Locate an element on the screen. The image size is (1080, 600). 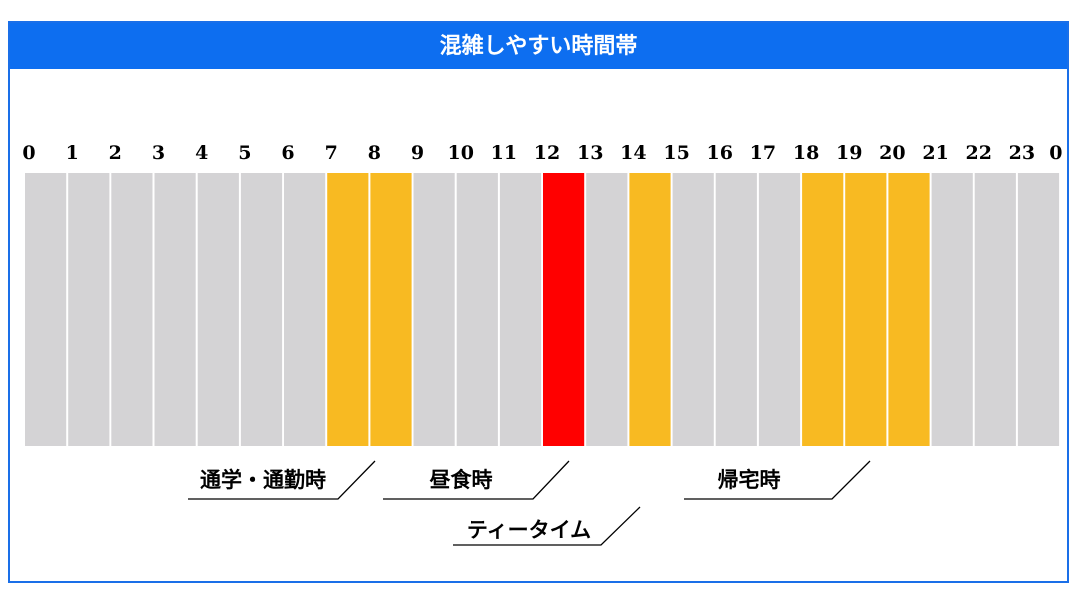
x-tick-label: 9 is located at coordinates (417, 153).